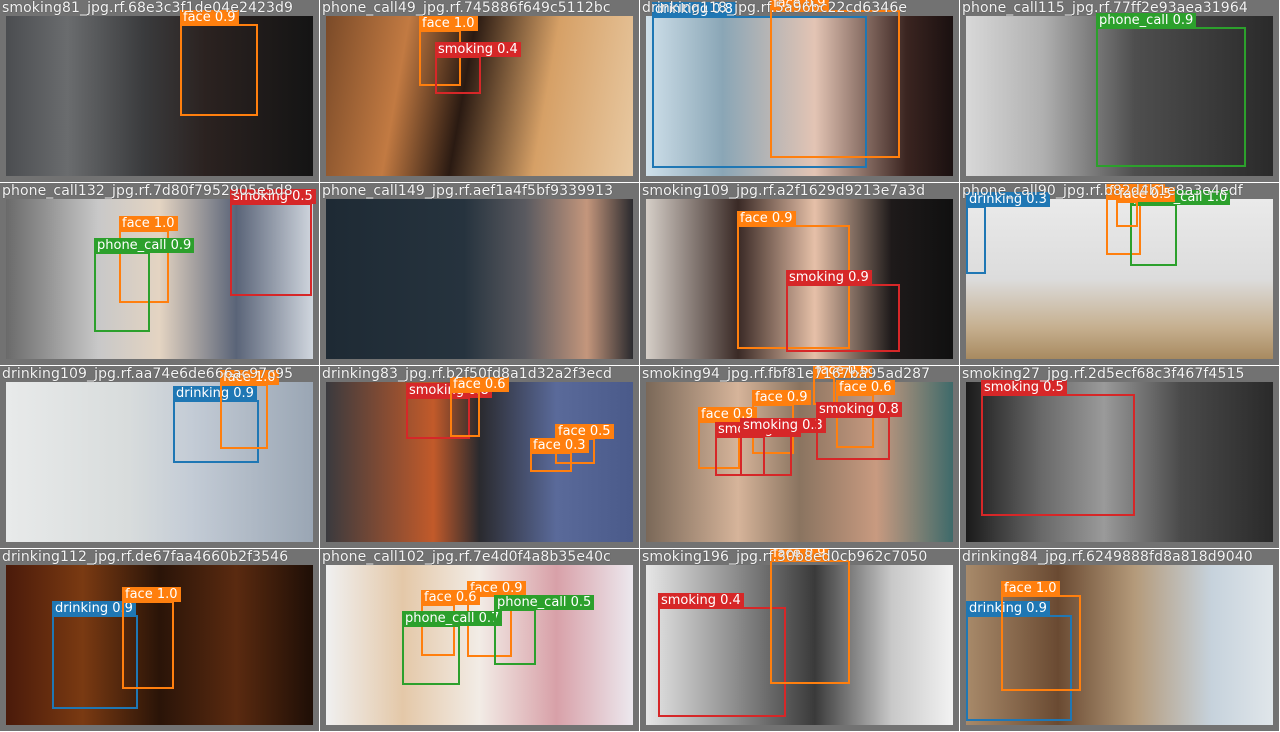 The height and width of the screenshot is (732, 1280). I want to click on image-filename: smoking94_jpg.rf.fbf81e7167ba95ad287, so click(786, 374).